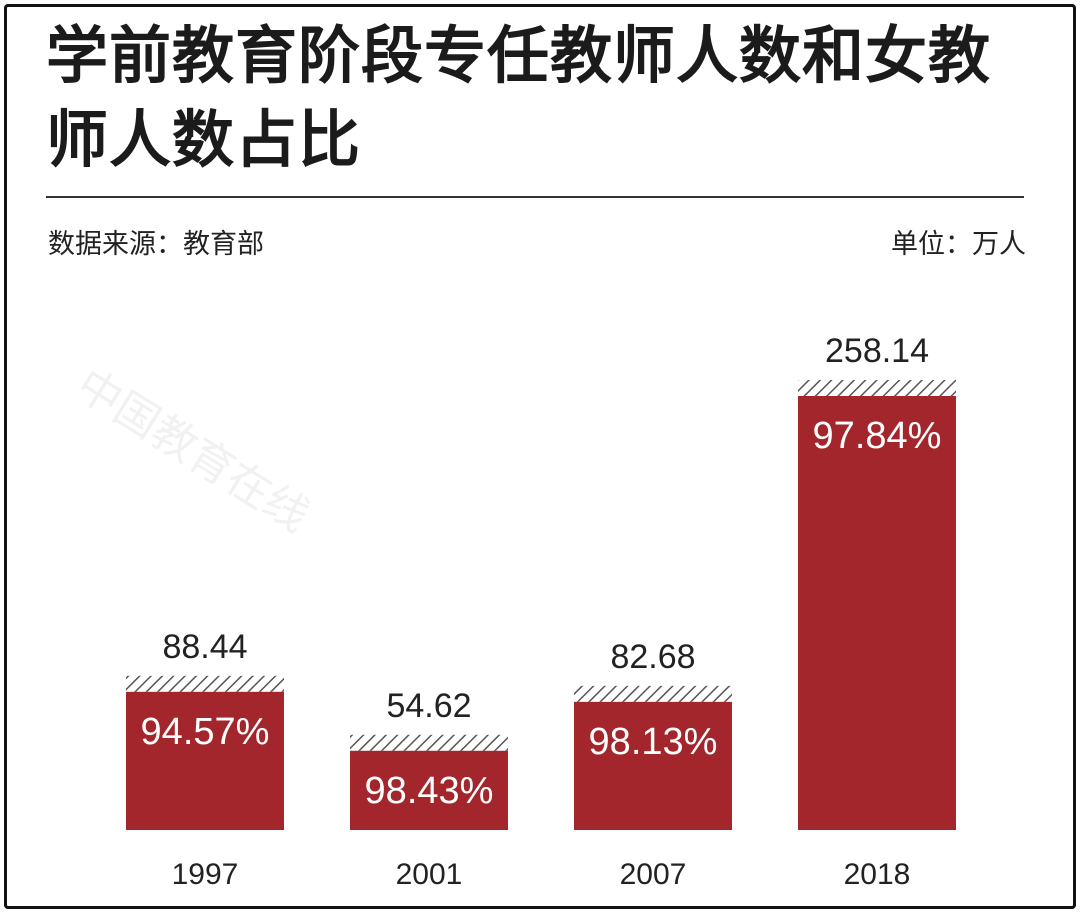 This screenshot has height=913, width=1080. I want to click on share-label-2001: 98.43%, so click(429, 791).